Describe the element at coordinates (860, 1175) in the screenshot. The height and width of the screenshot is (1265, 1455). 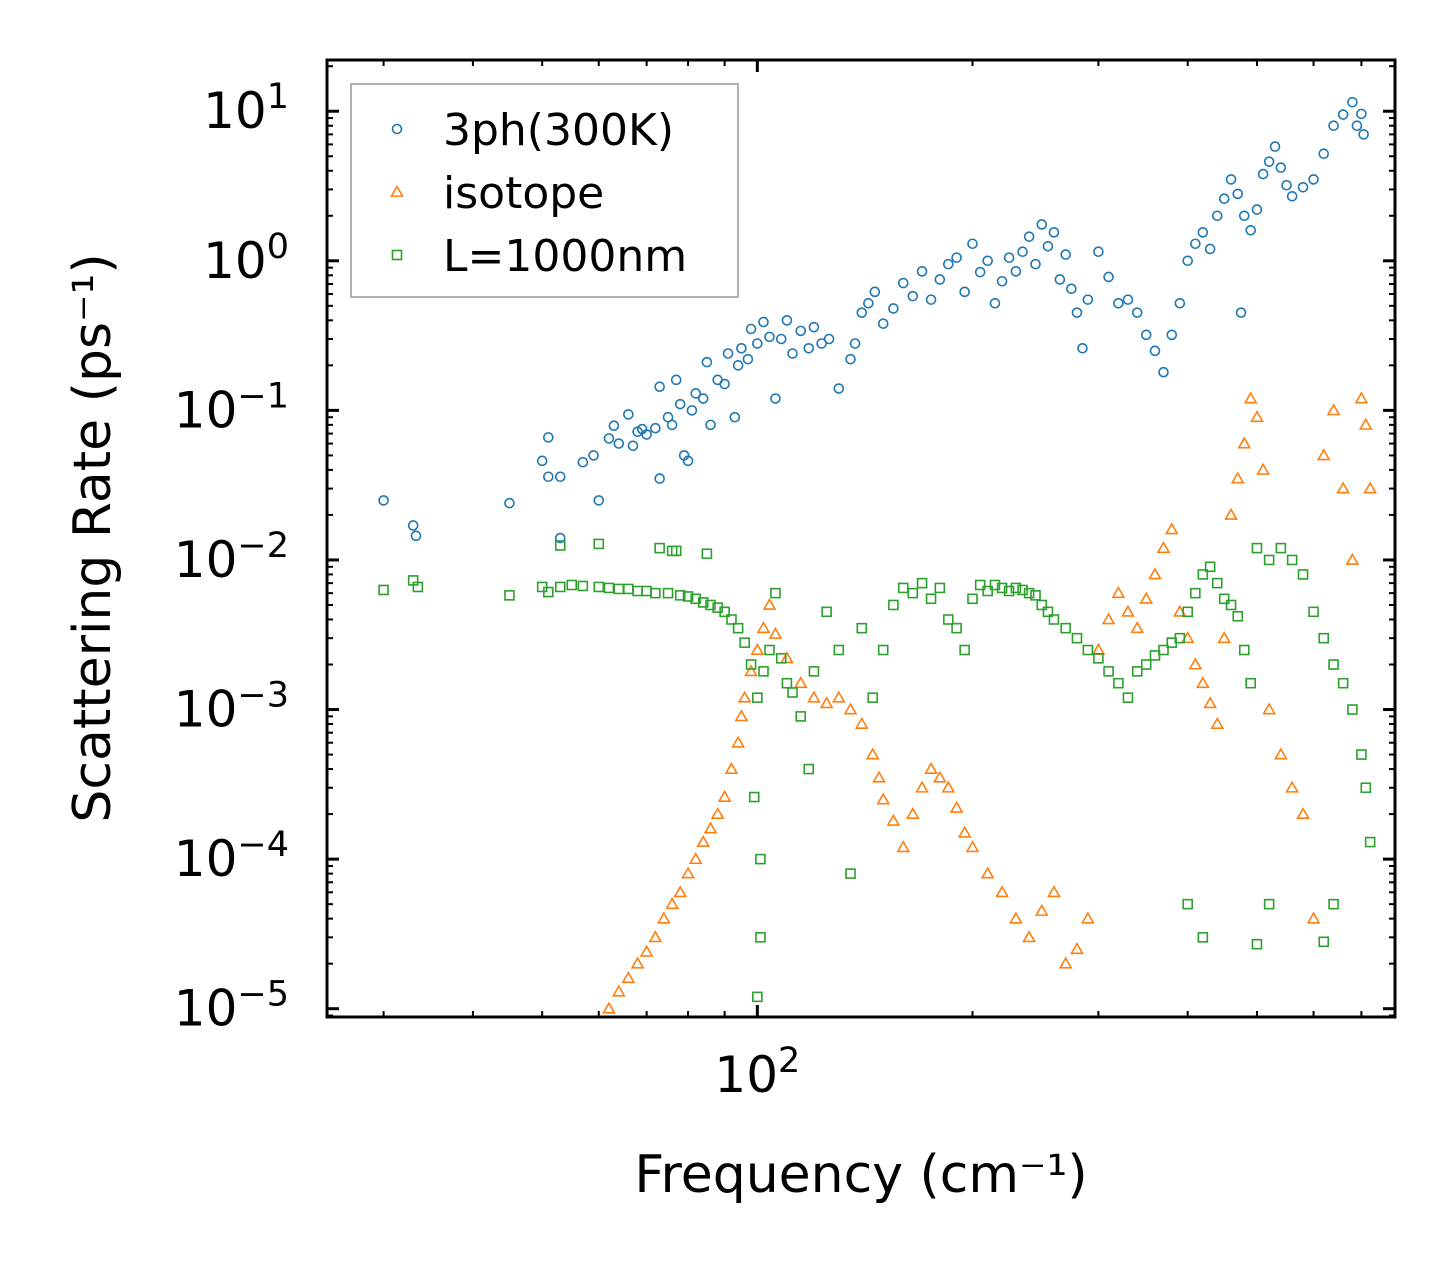
I see `x-axis-title: Frequency (cm⁻¹)` at that location.